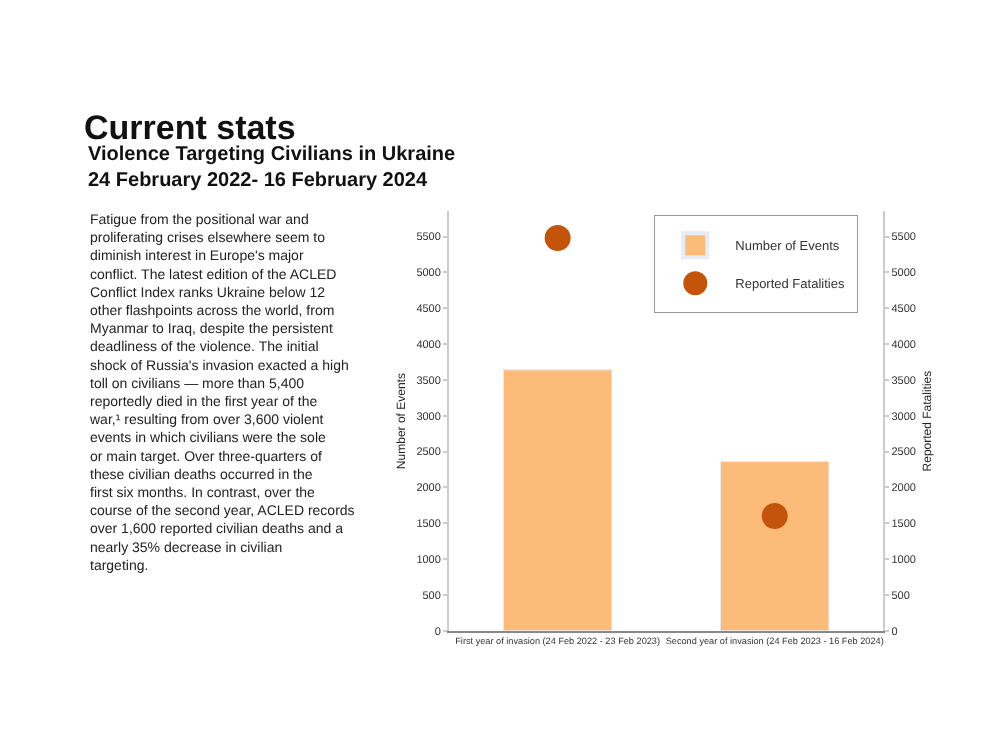 The image size is (1000, 750). Describe the element at coordinates (190, 127) in the screenshot. I see `chart-title: Current stats` at that location.